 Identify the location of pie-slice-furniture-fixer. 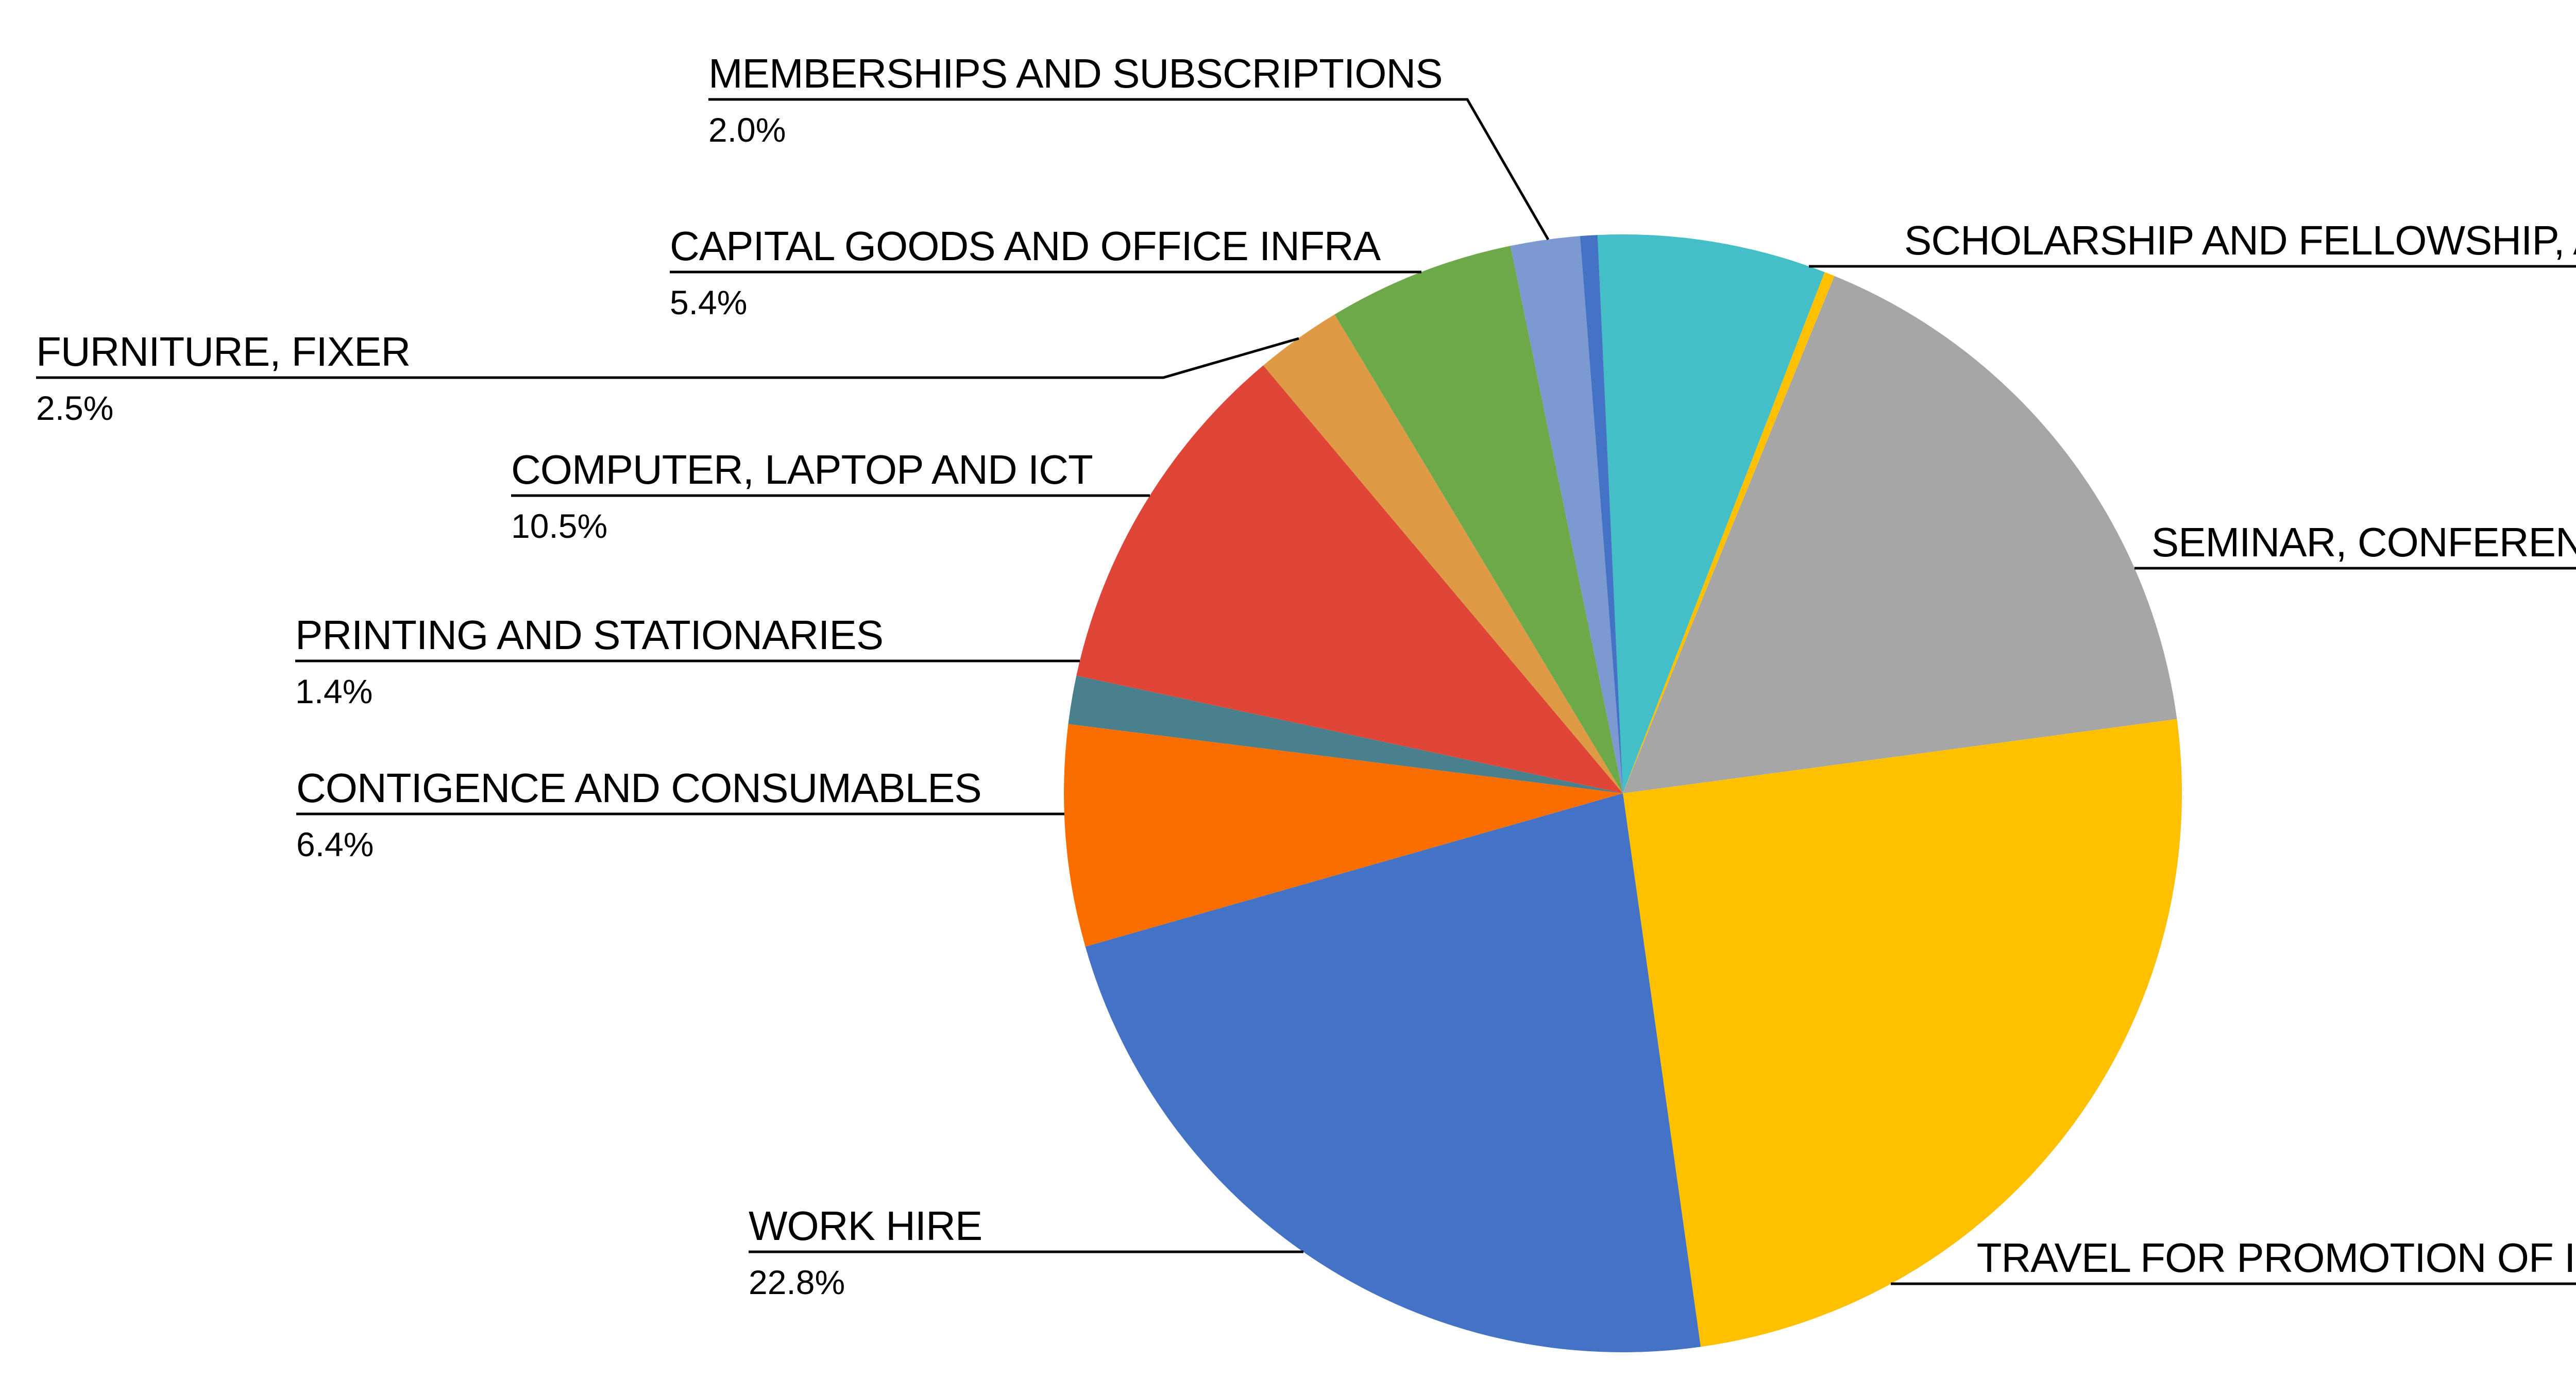
(1443, 553).